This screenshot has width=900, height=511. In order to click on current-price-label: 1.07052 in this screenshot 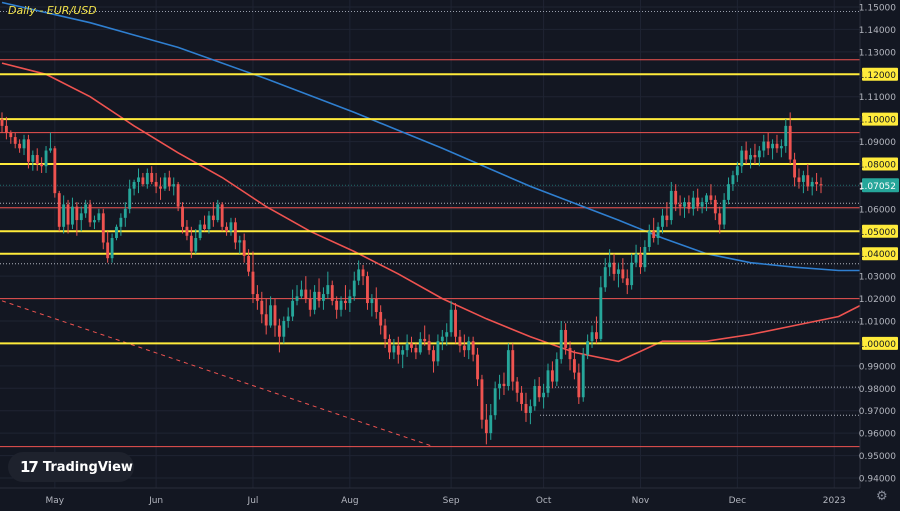, I will do `click(877, 187)`.